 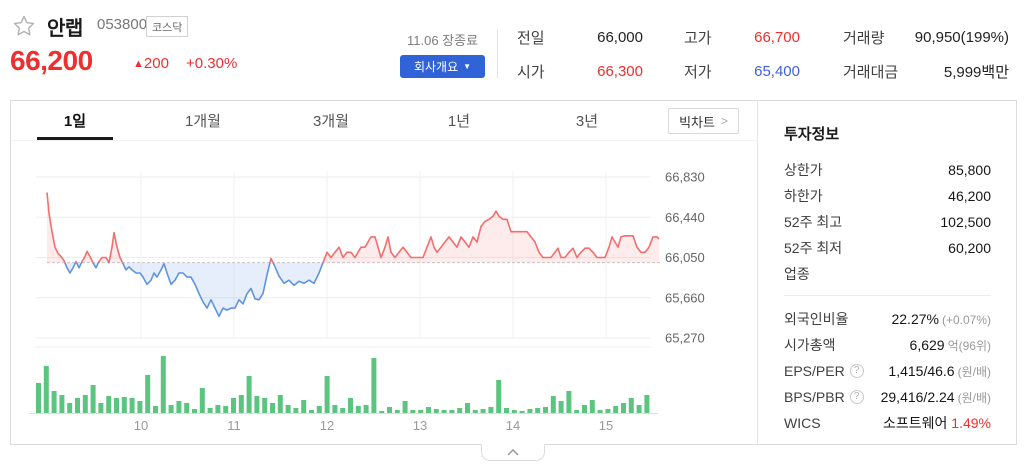 What do you see at coordinates (580, 37) in the screenshot?
I see `quote-row-prev: 전일 66,000` at bounding box center [580, 37].